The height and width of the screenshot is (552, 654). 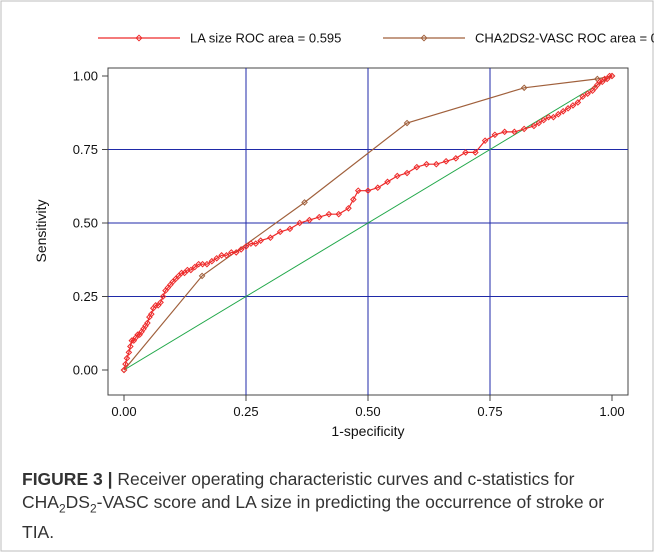 I want to click on y-tick-label: 0.00, so click(x=85, y=370).